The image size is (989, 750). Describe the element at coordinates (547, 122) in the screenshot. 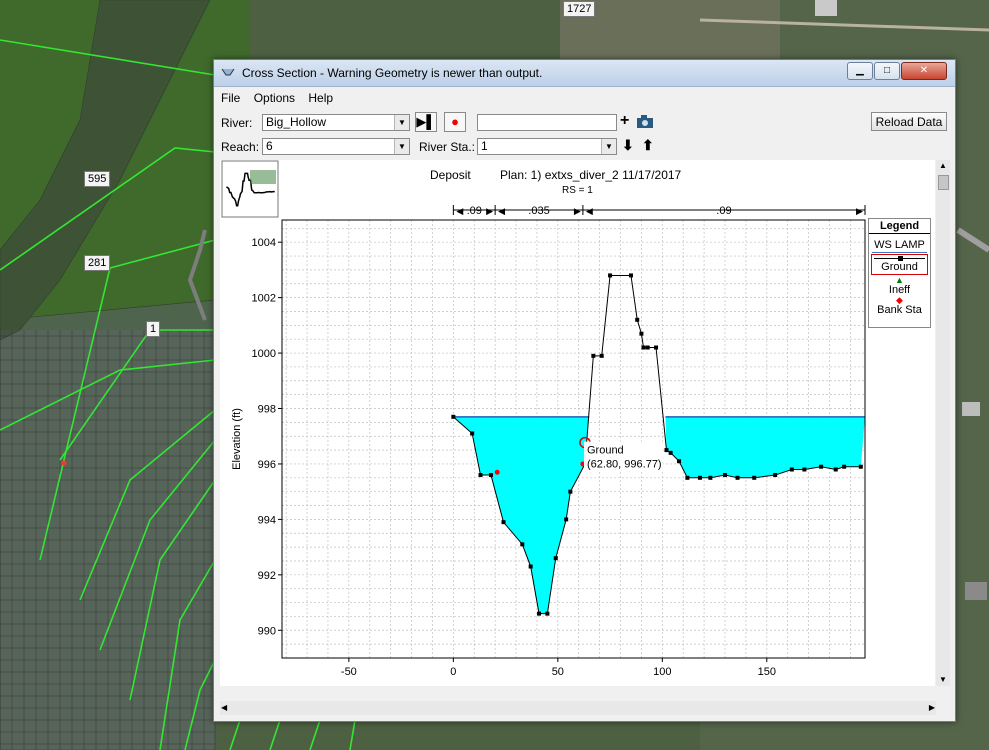

I see `animation-field` at that location.